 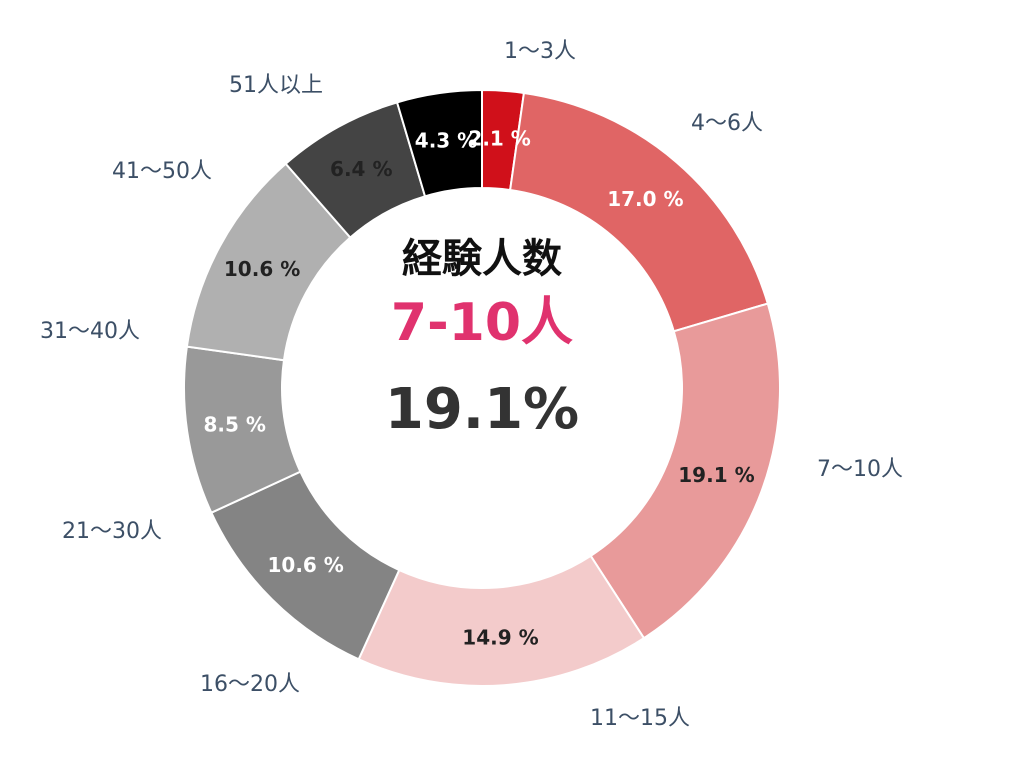 I want to click on value-label-9: 4.3 %, so click(x=446, y=141).